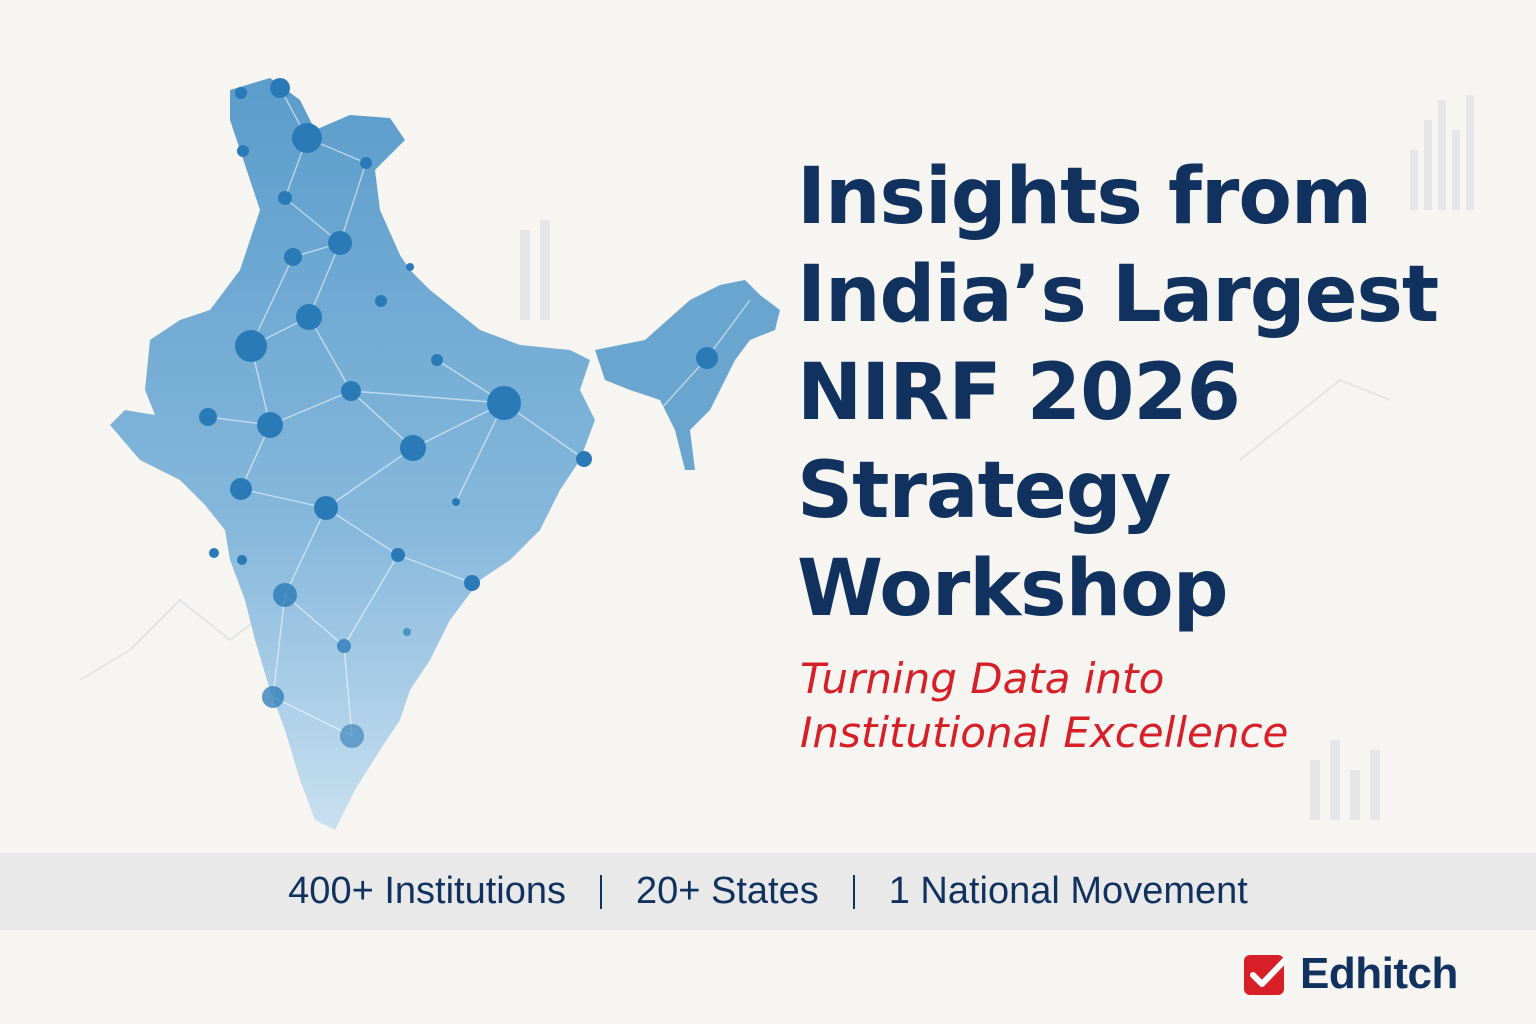  Describe the element at coordinates (1013, 589) in the screenshot. I see `headline-line-5: Workshop` at that location.